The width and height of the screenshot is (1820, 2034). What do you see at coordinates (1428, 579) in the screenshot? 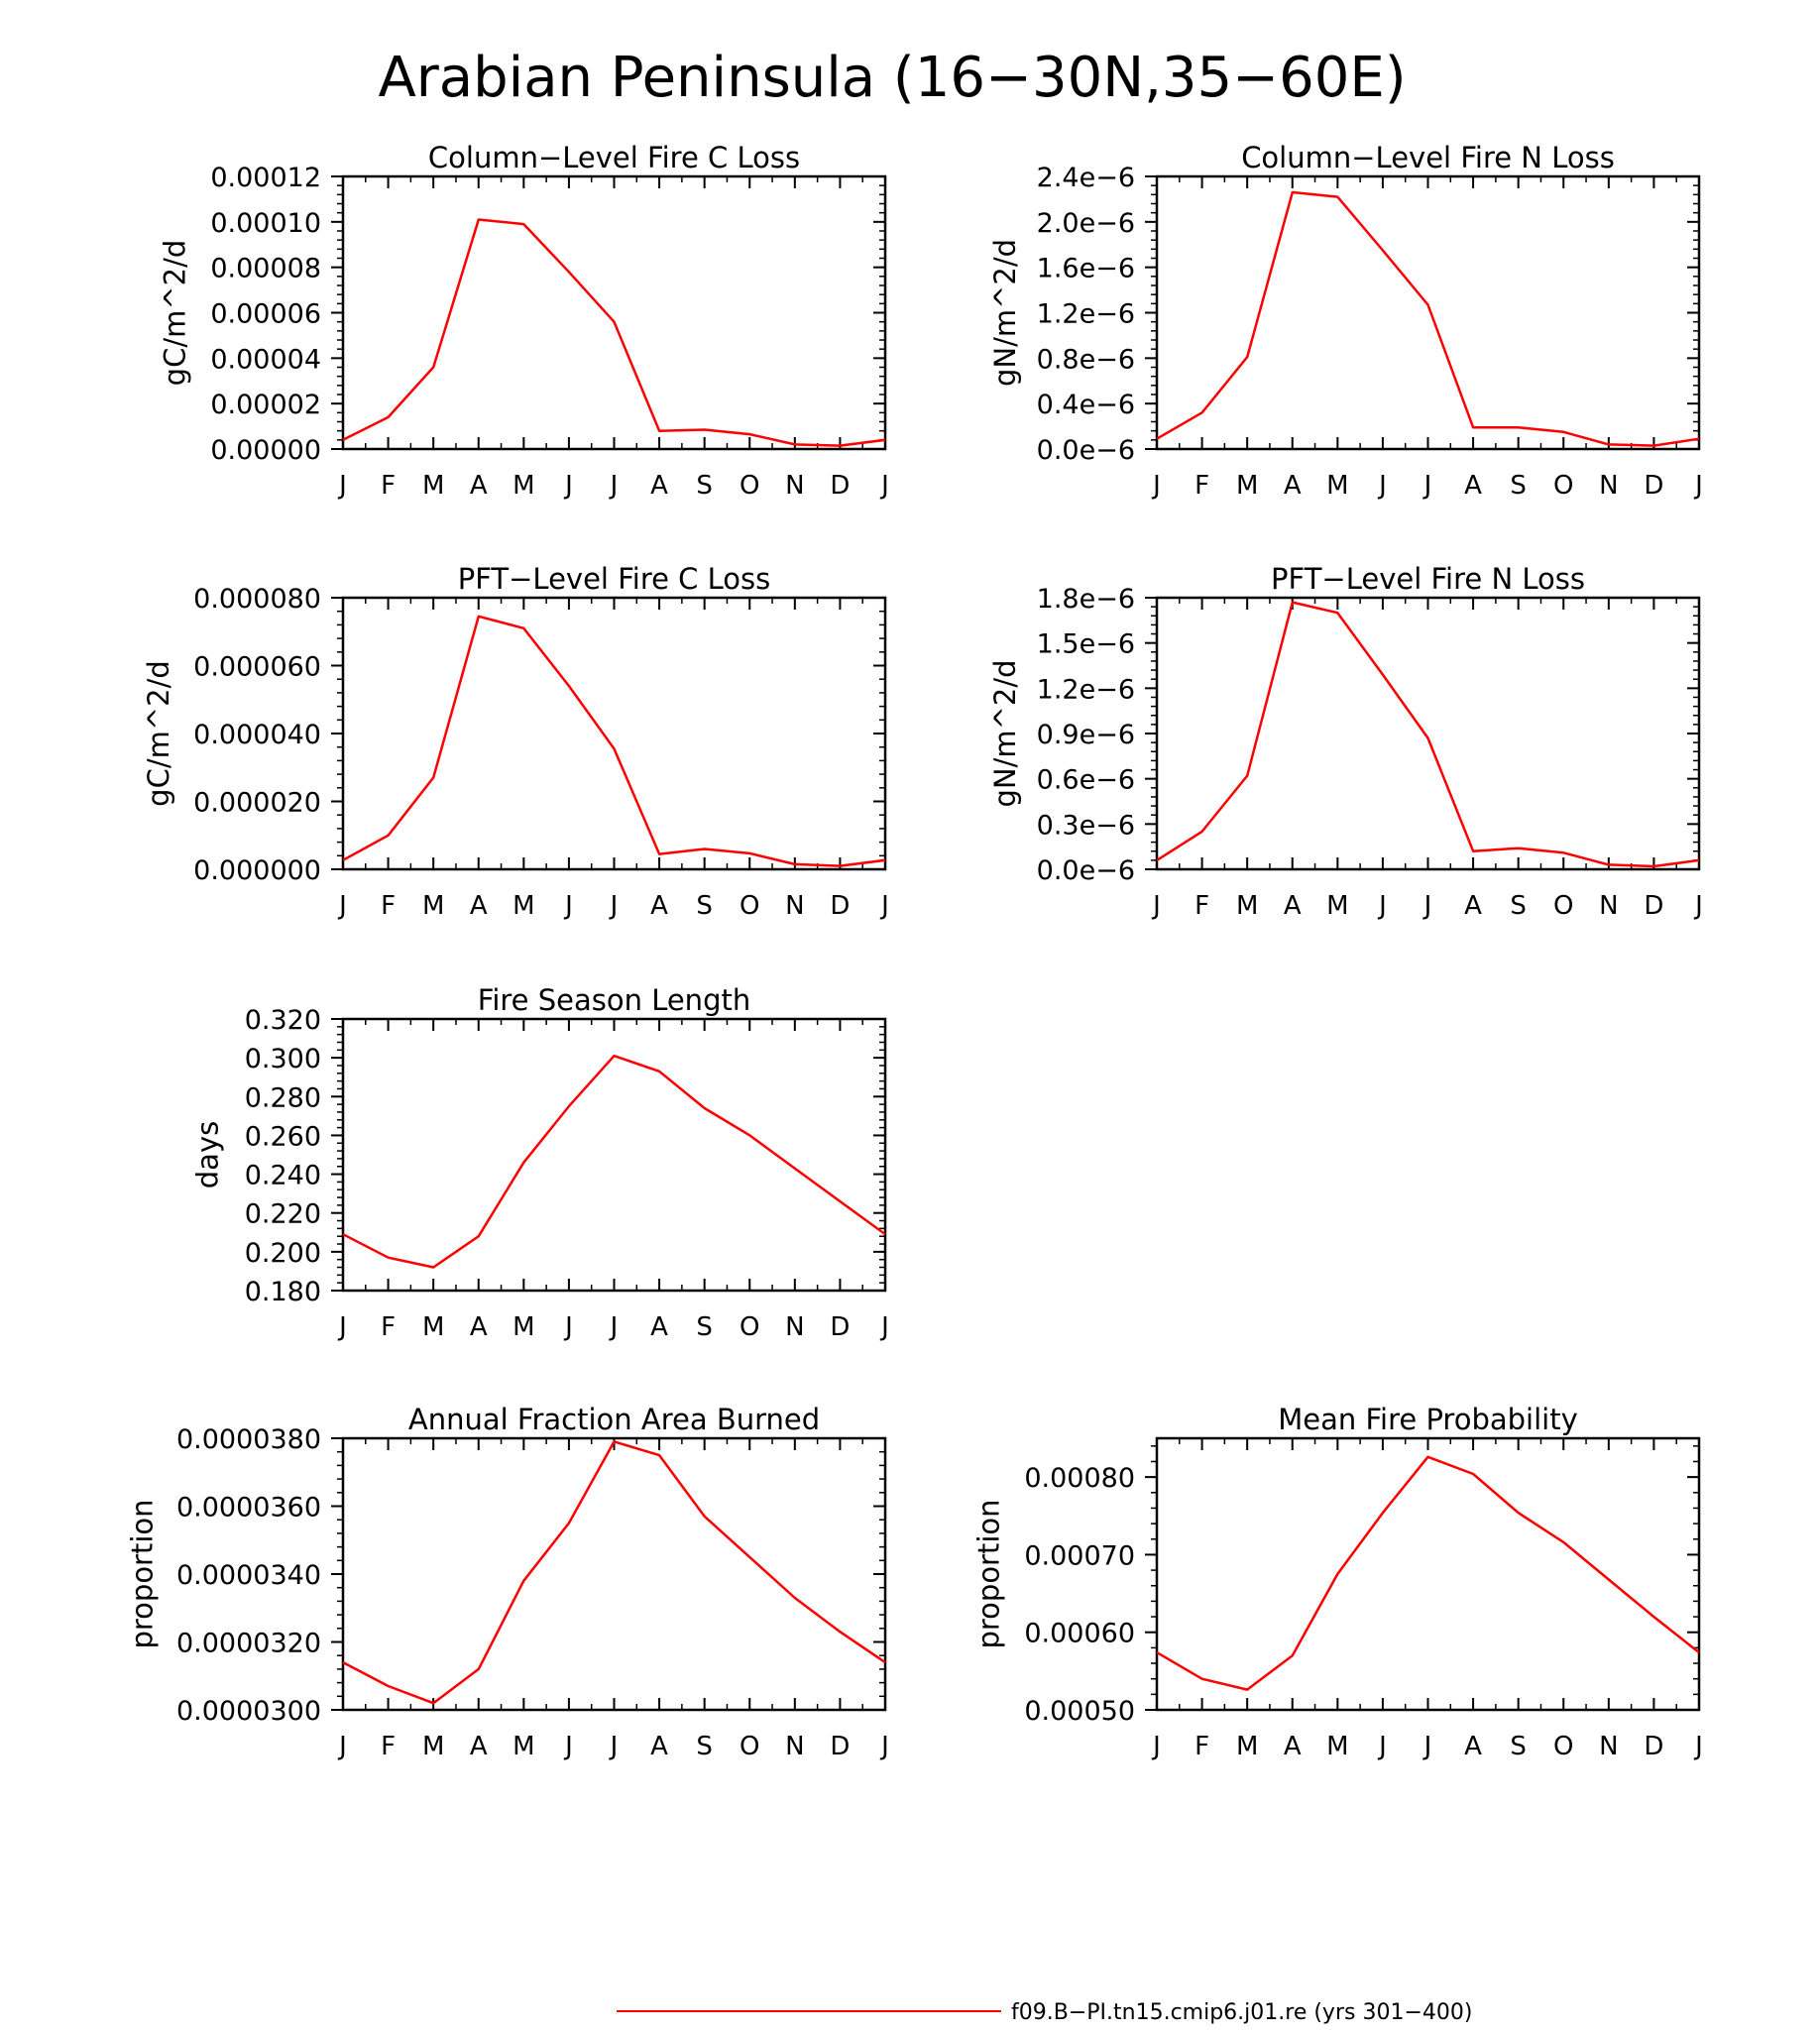
I see `panel-title: PFT−Level Fire N Loss` at bounding box center [1428, 579].